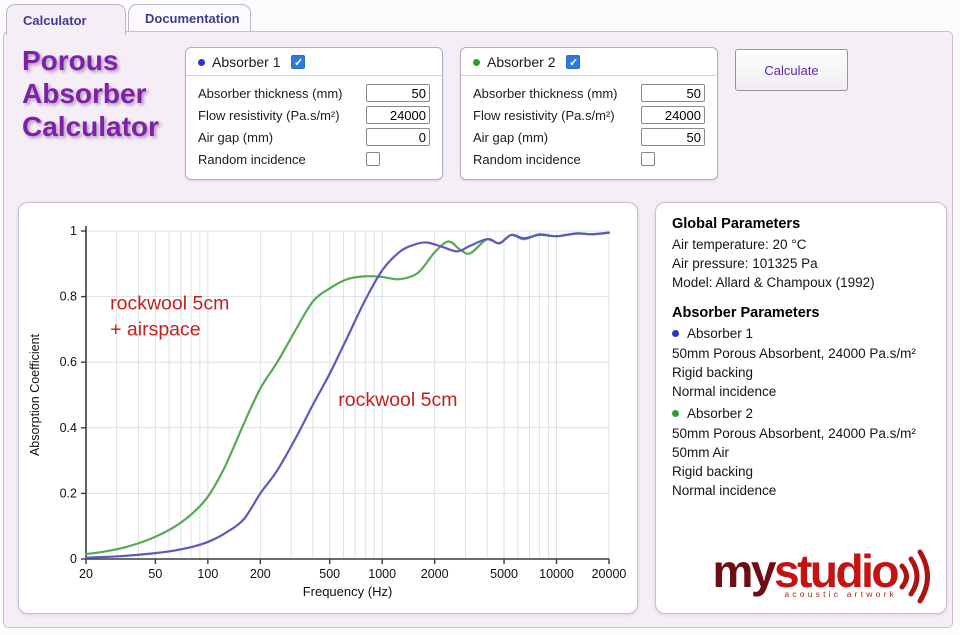 Image resolution: width=960 pixels, height=635 pixels. I want to click on x-tick-label: 200, so click(260, 574).